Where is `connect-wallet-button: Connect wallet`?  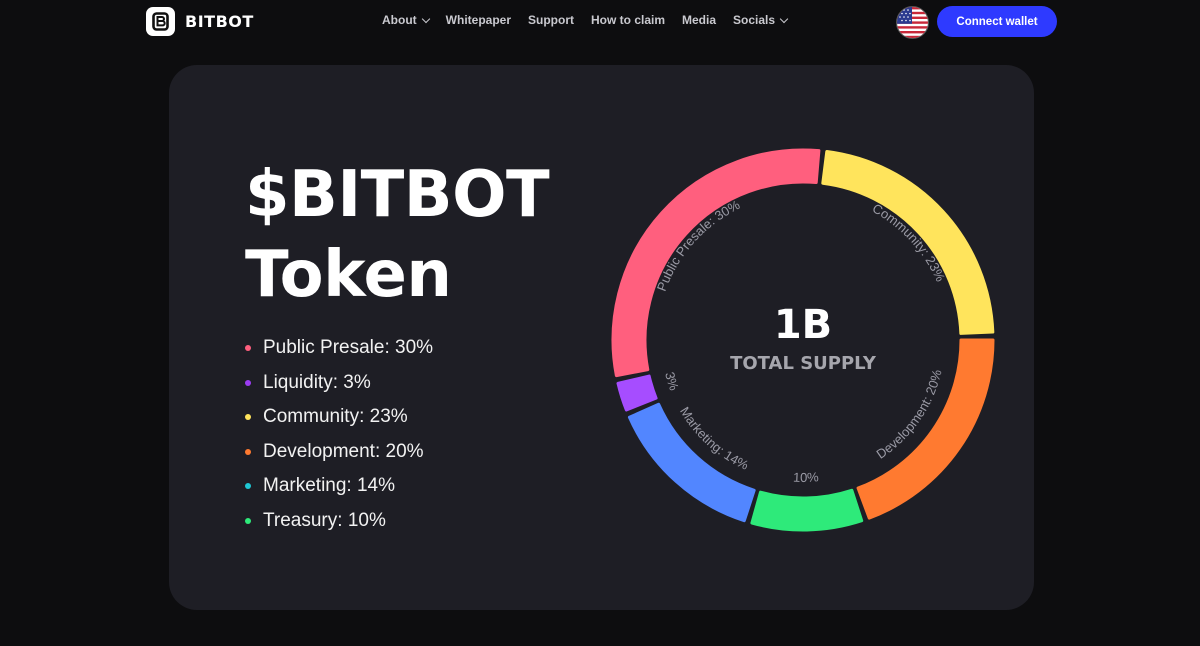
connect-wallet-button: Connect wallet is located at coordinates (997, 21).